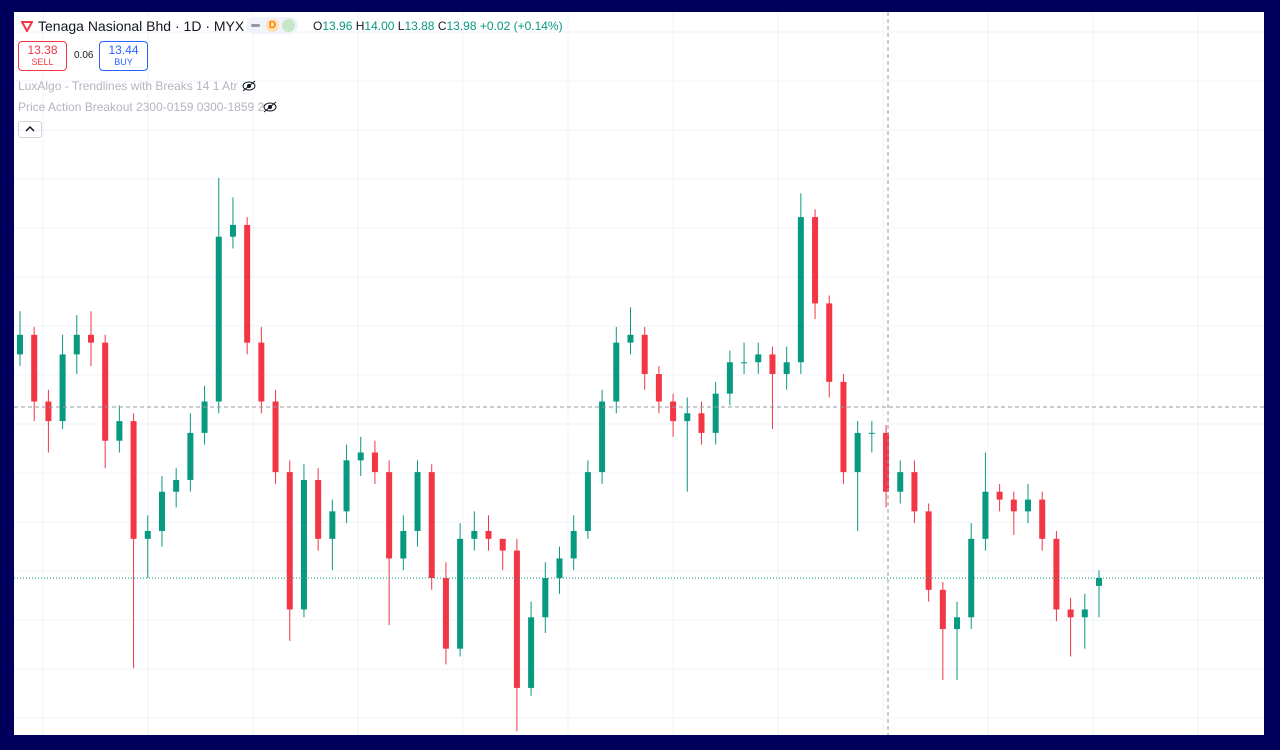  What do you see at coordinates (84, 55) in the screenshot?
I see `spread: 0.06` at bounding box center [84, 55].